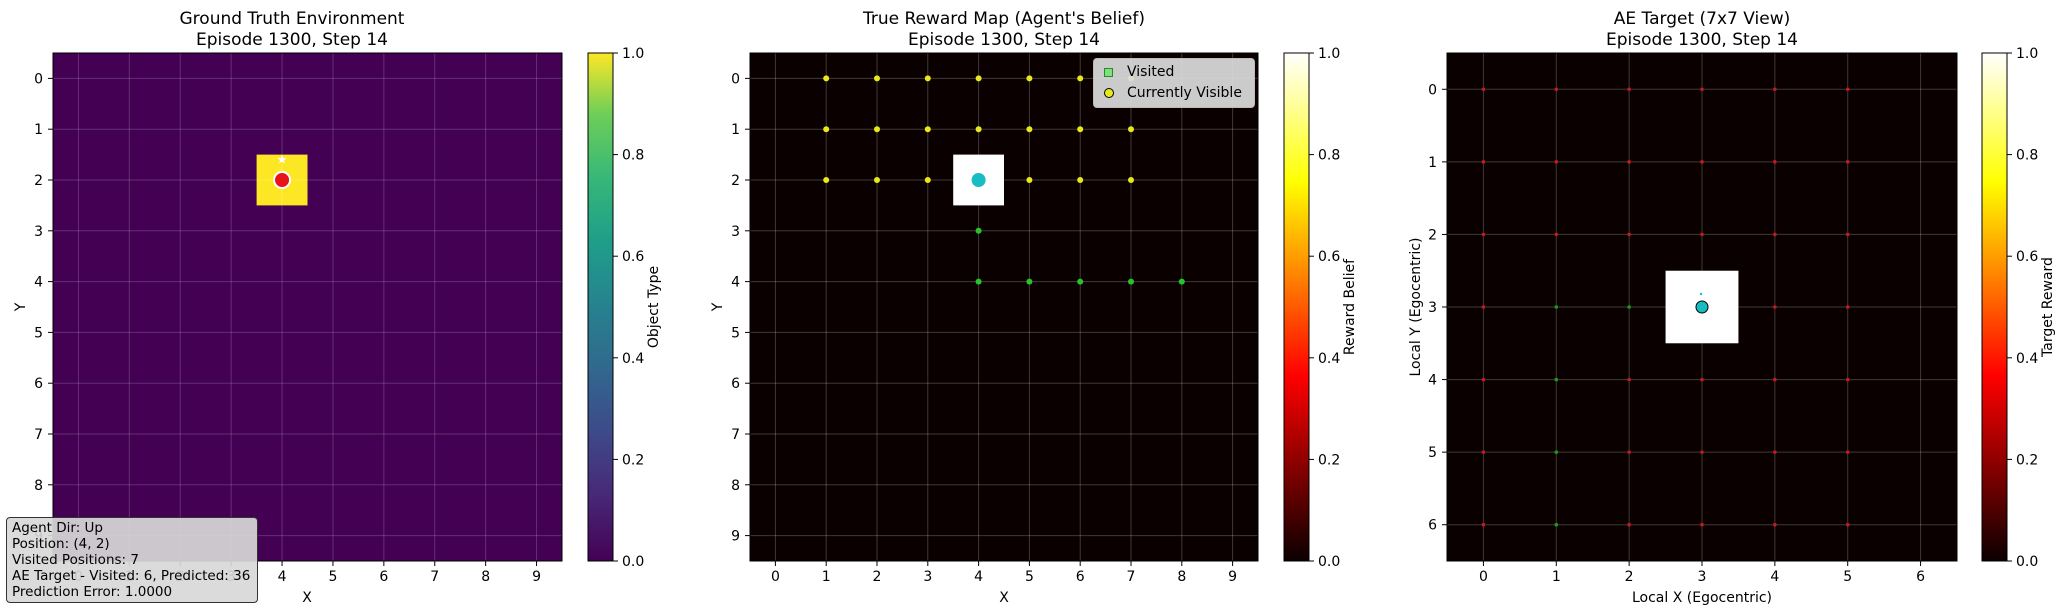 This screenshot has width=2061, height=614. Describe the element at coordinates (2027, 54) in the screenshot. I see `colorbar-tick-label: 1.0` at that location.